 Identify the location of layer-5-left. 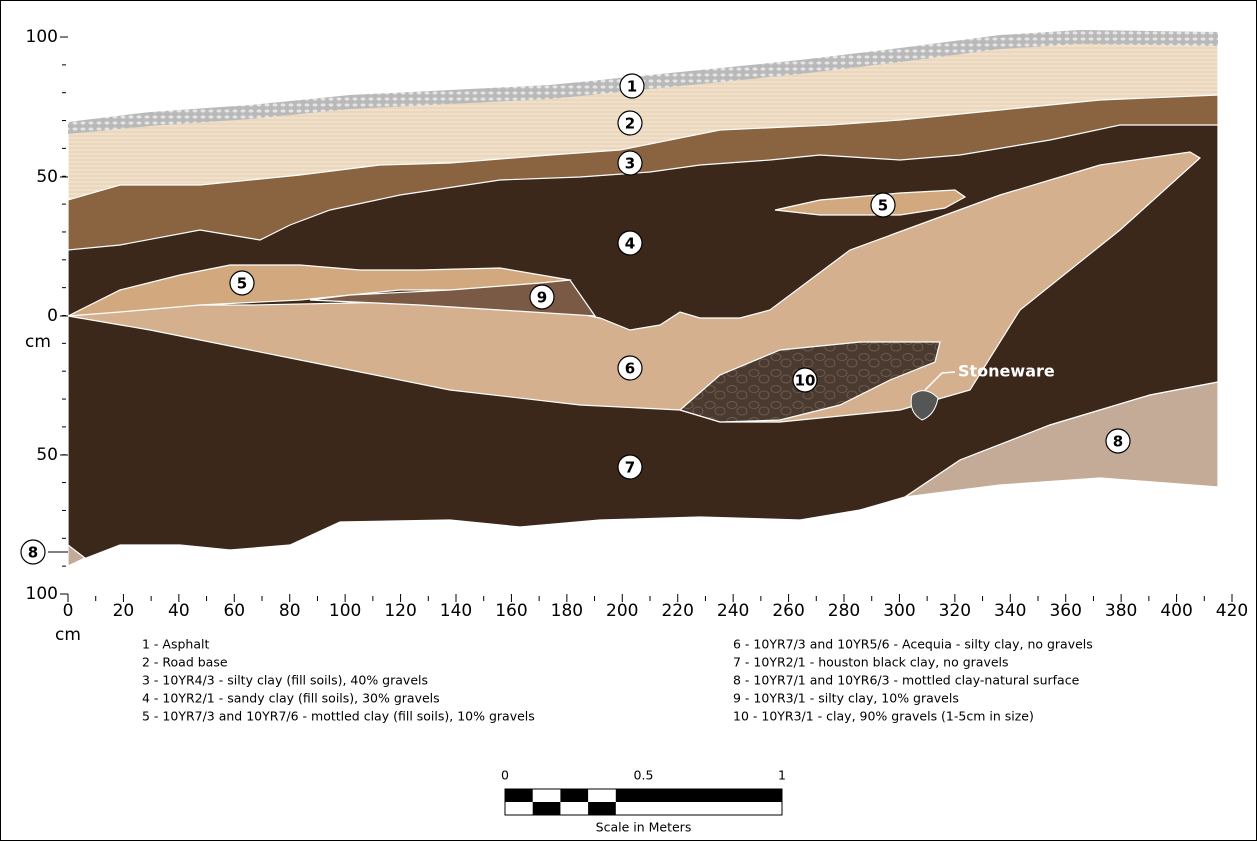
(319, 290).